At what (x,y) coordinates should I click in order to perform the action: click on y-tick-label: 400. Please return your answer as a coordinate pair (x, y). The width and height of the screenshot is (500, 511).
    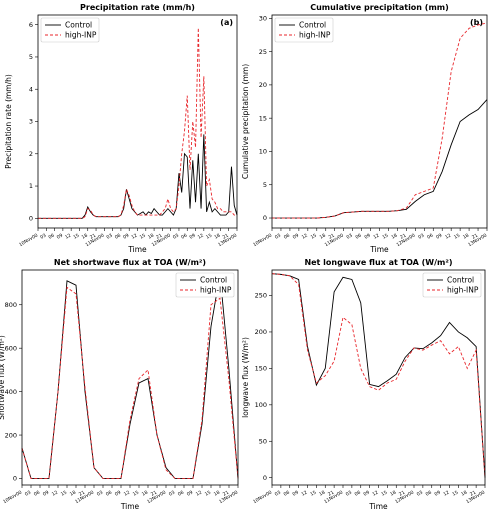
    Looking at the image, I should click on (11, 392).